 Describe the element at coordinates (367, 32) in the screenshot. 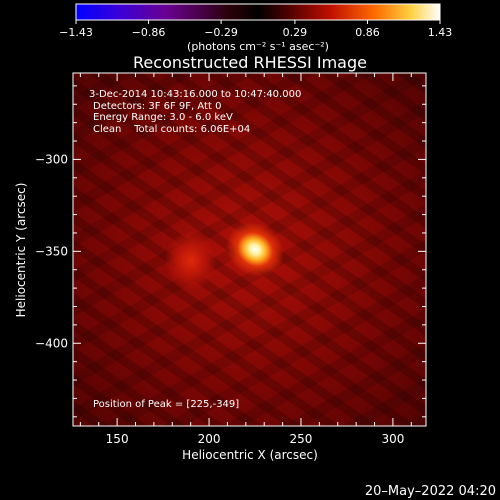

I see `colorbar-tick-label: 0.86` at that location.